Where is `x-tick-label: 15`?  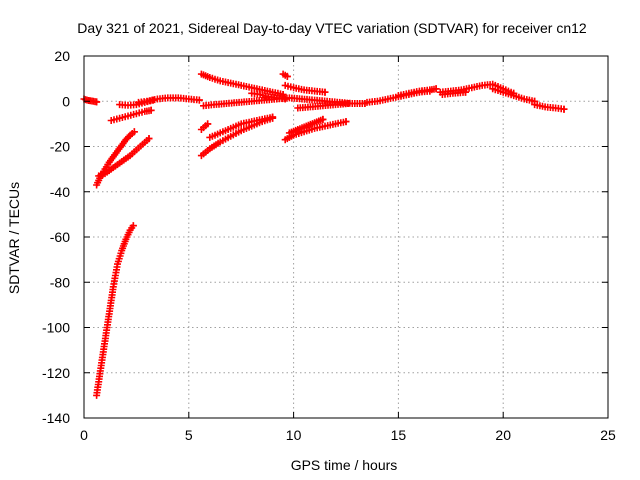 x-tick-label: 15 is located at coordinates (399, 435).